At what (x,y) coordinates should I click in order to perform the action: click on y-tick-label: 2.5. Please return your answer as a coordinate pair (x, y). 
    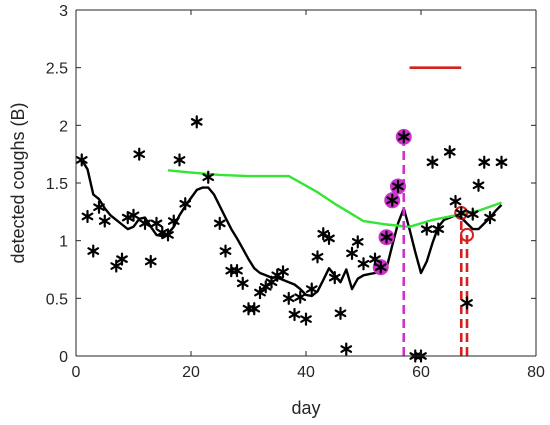
    Looking at the image, I should click on (57, 69).